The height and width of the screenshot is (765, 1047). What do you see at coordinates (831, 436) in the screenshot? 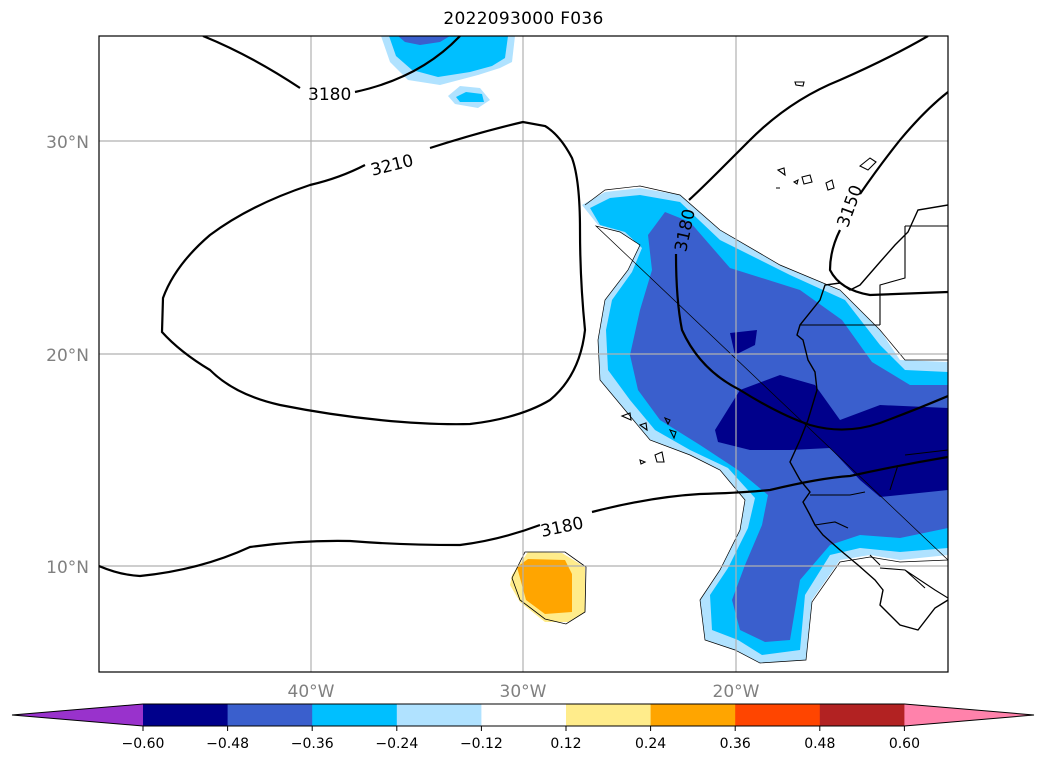
I see `fill-level-dark-navy-east` at bounding box center [831, 436].